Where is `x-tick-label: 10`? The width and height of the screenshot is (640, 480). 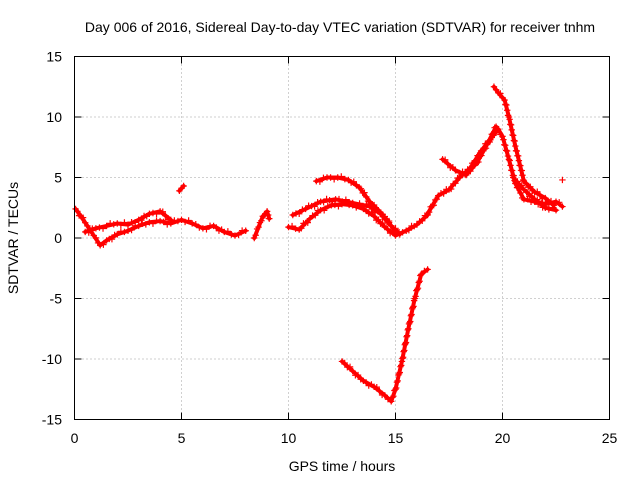 x-tick-label: 10 is located at coordinates (289, 438).